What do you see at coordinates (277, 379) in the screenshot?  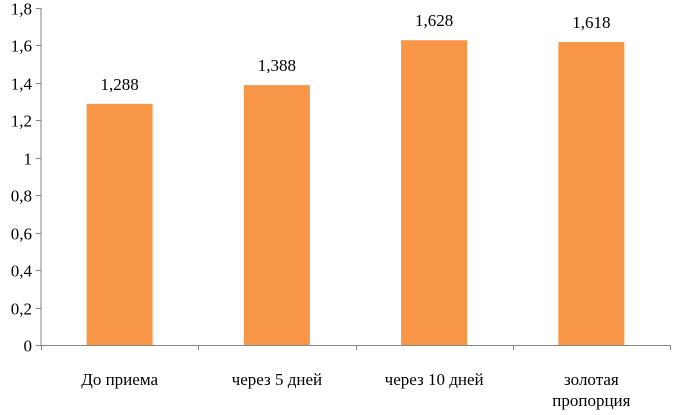 I see `x-tick-label: через 5 дней` at bounding box center [277, 379].